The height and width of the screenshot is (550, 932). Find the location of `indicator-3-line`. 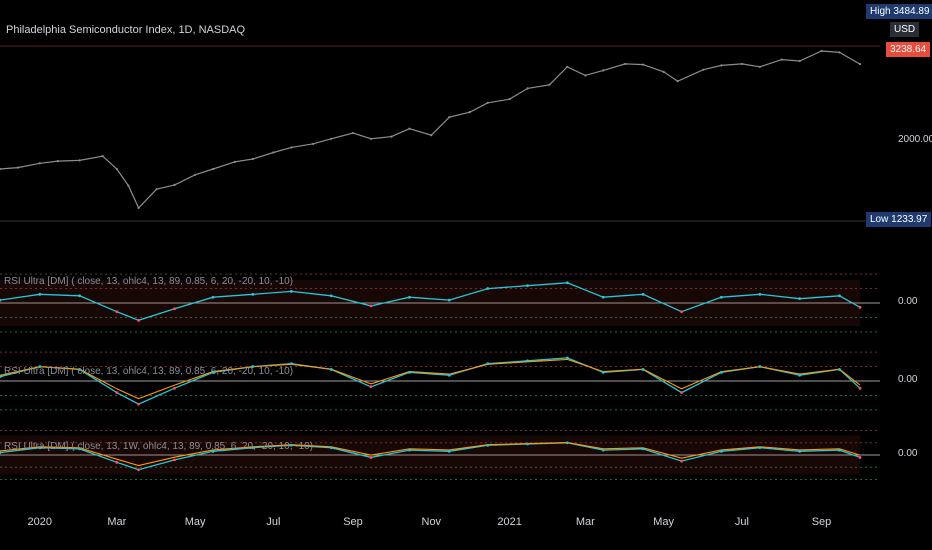

indicator-3-line is located at coordinates (430, 456).